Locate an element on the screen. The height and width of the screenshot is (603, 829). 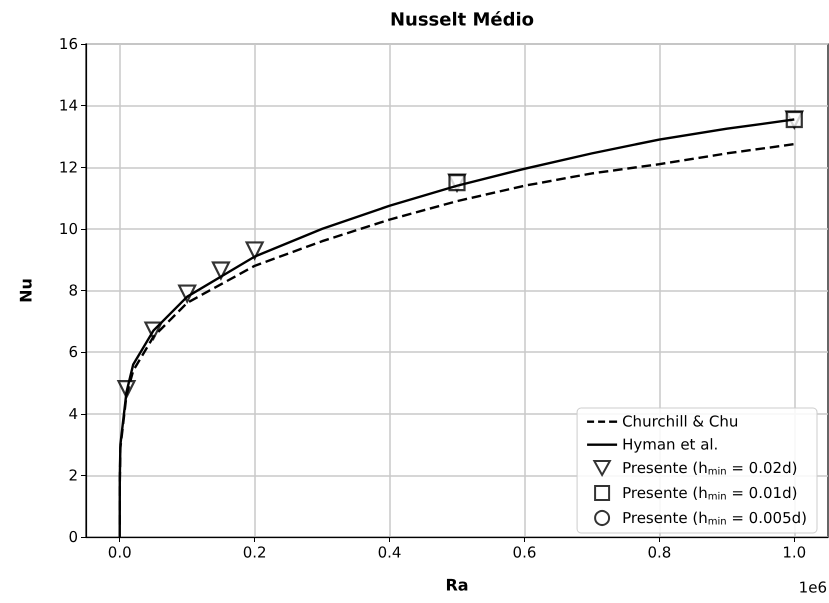
chart-title: Nusselt Médio is located at coordinates (462, 20).